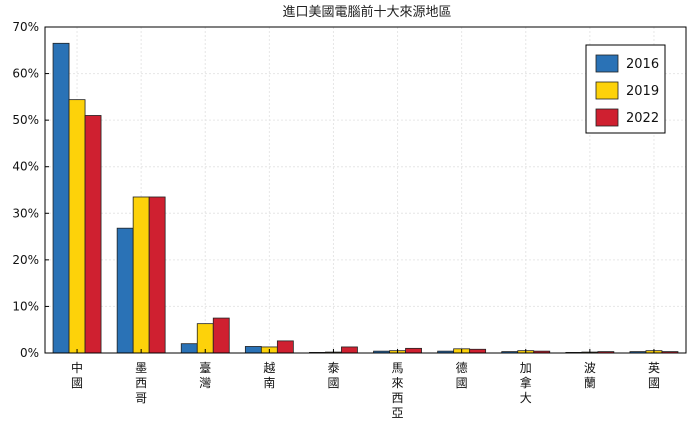 The width and height of the screenshot is (700, 432). Describe the element at coordinates (607, 63) in the screenshot. I see `legend-swatch-2016` at that location.